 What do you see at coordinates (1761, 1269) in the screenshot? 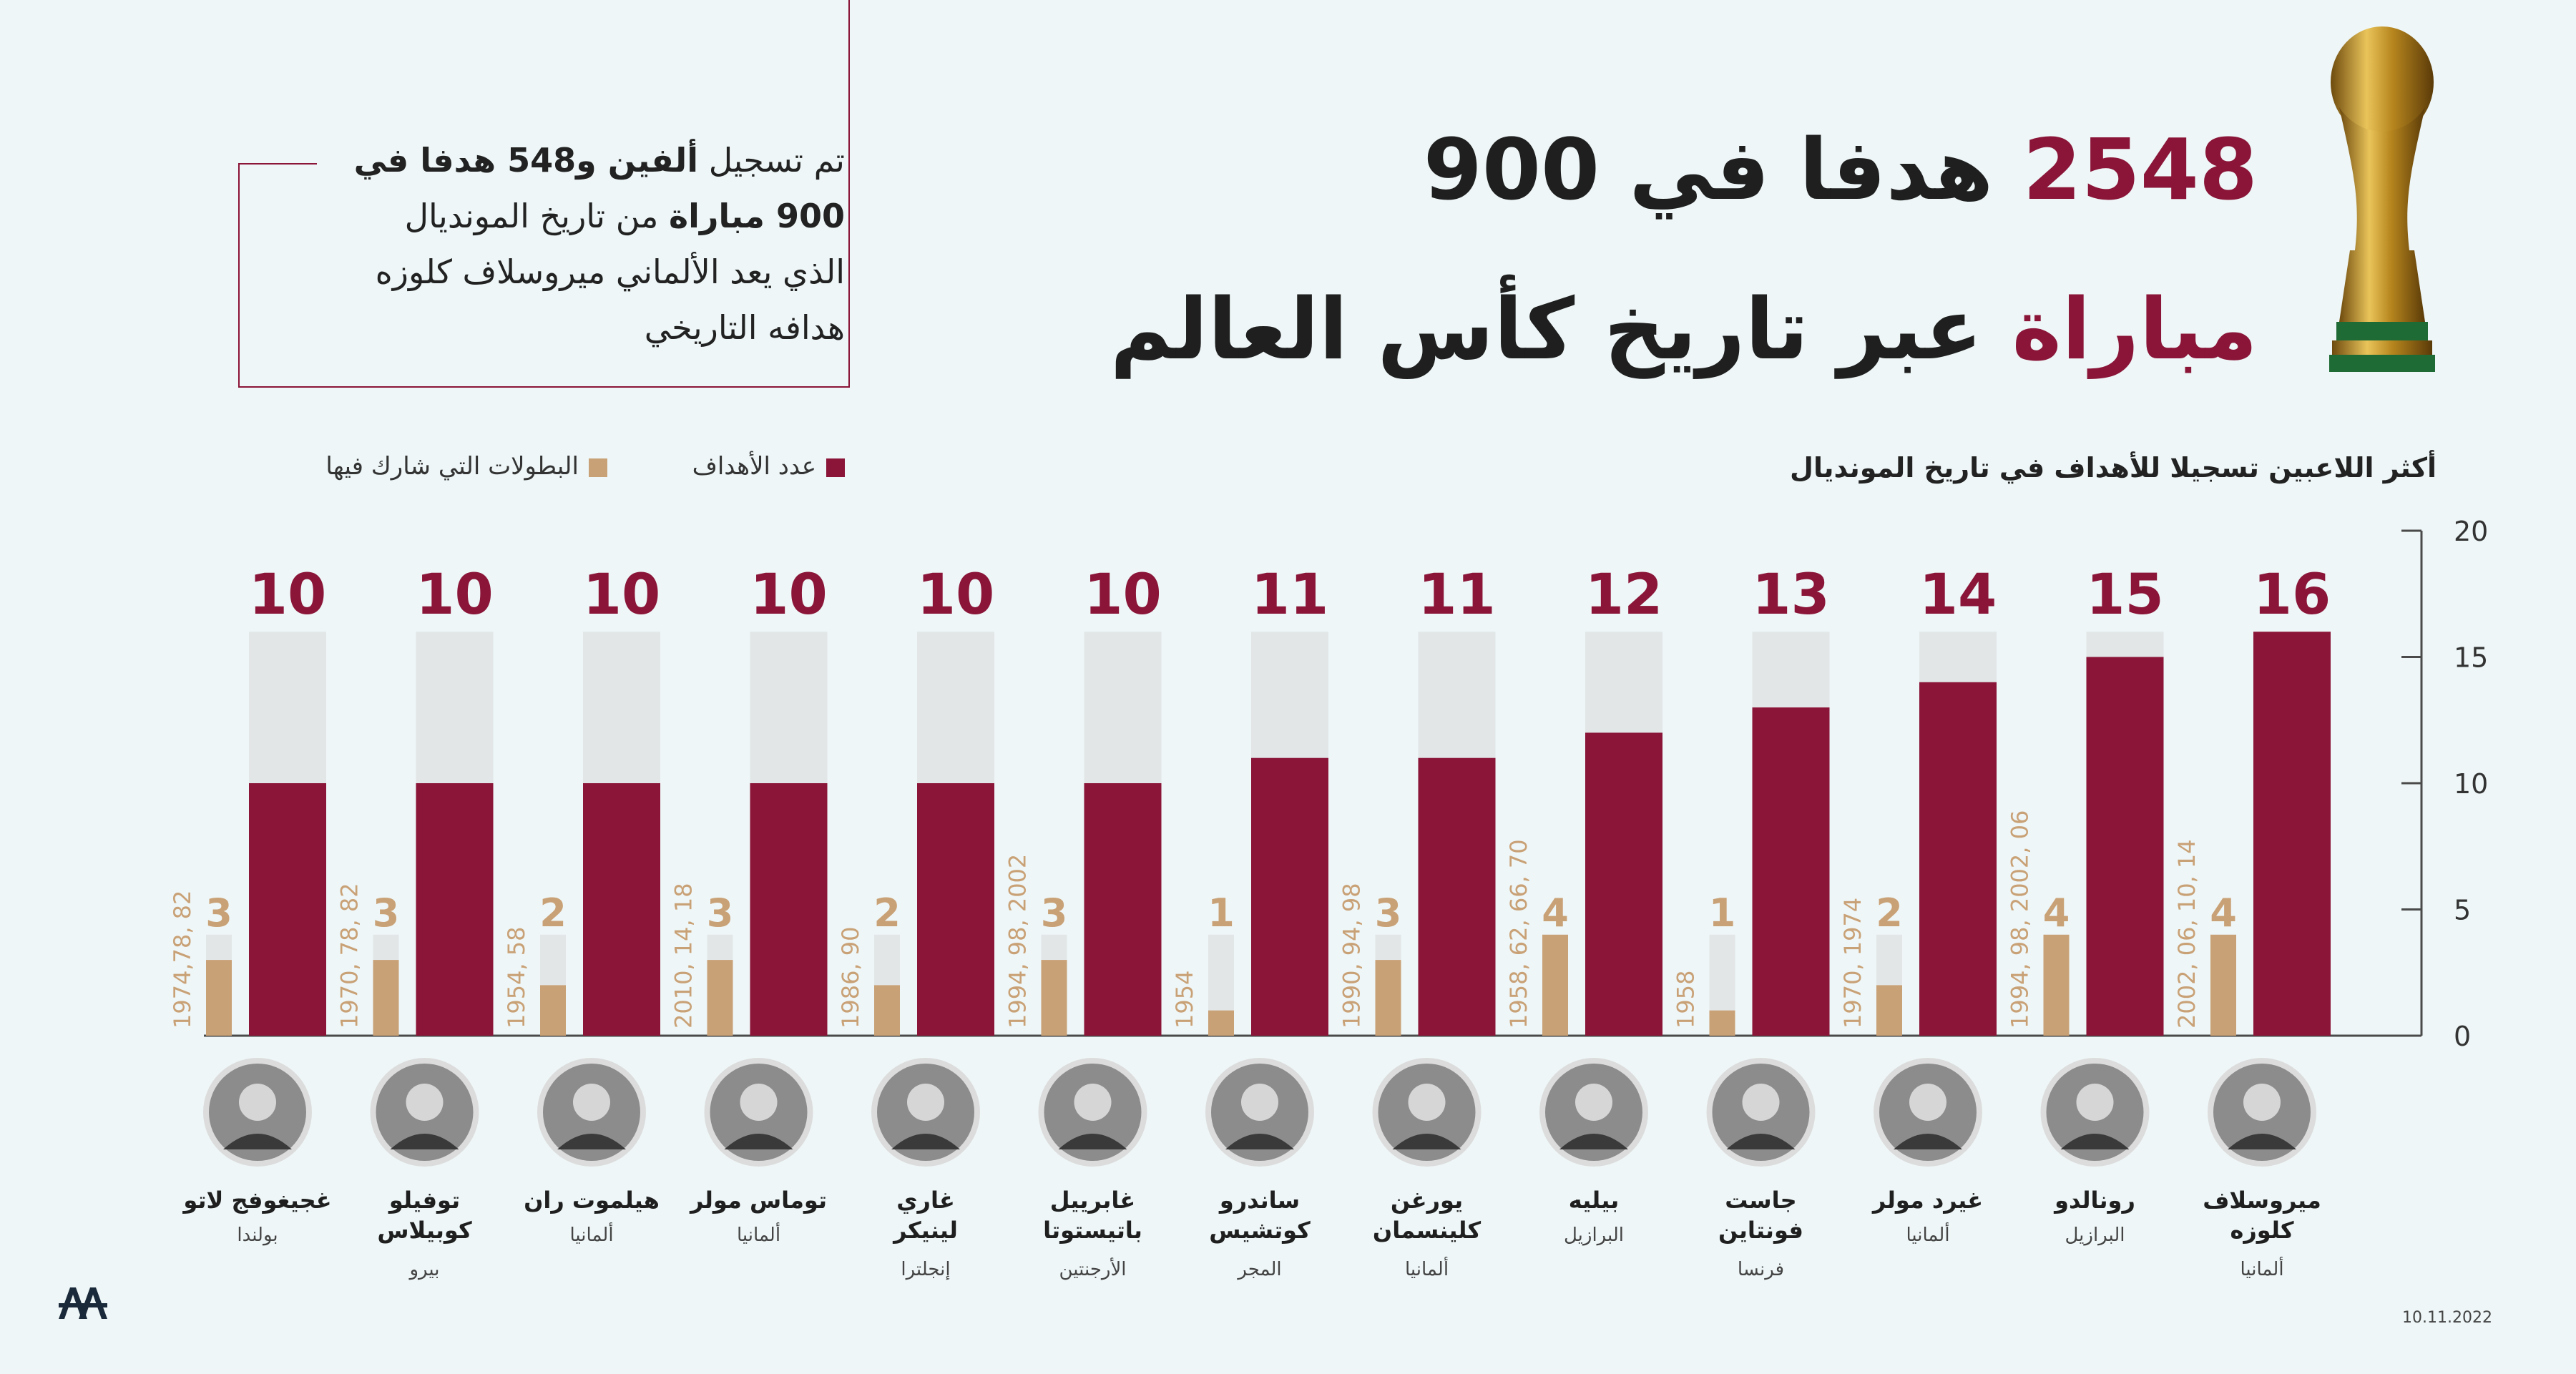
I see `player-country: فرنسا` at bounding box center [1761, 1269].